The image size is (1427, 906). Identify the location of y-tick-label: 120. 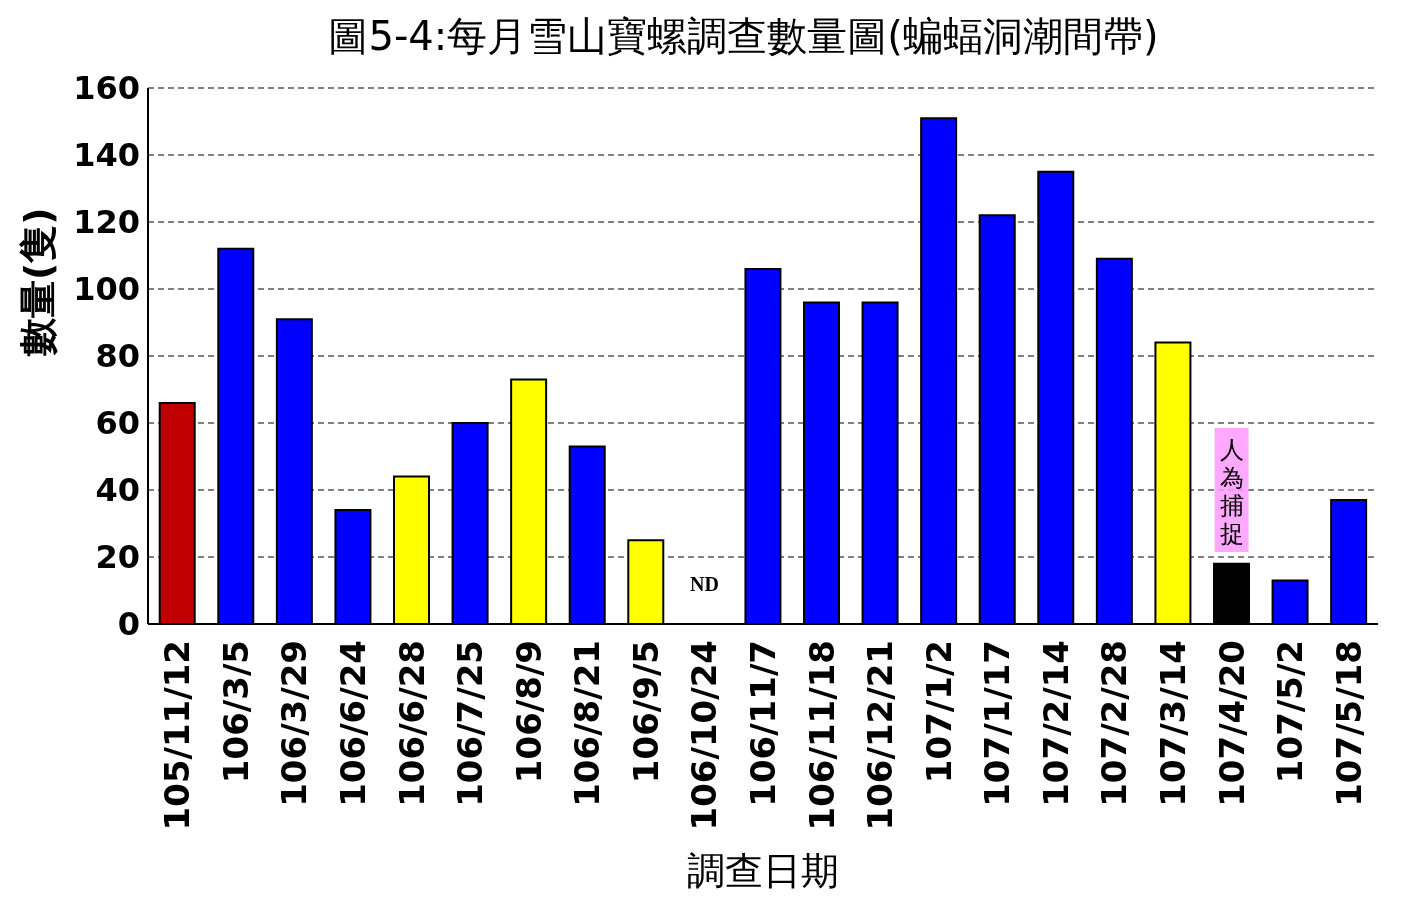
(106, 222).